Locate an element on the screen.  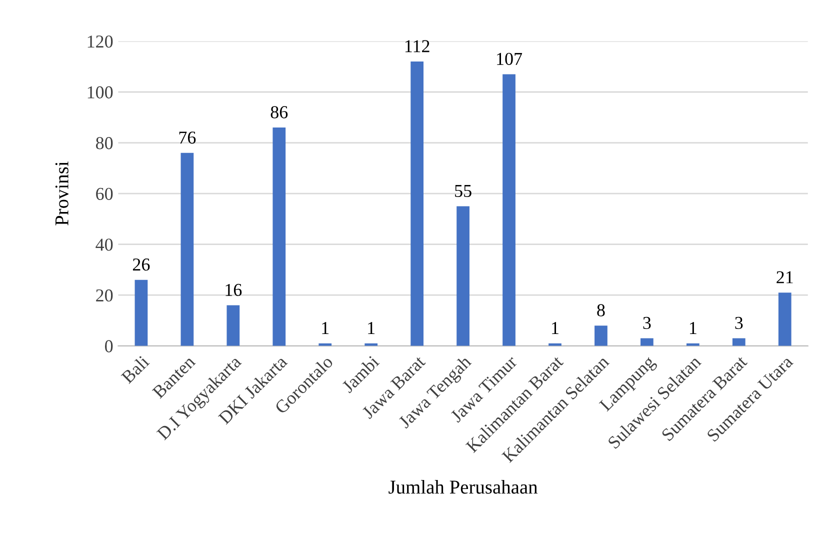
y-tick-label: 80 is located at coordinates (104, 143).